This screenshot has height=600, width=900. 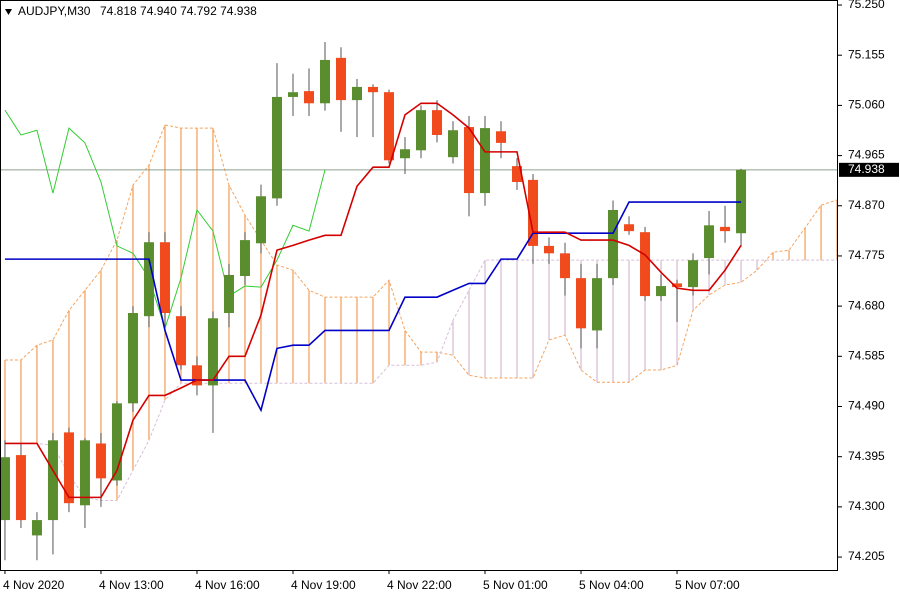 What do you see at coordinates (611, 585) in the screenshot?
I see `x-tick-label: 5 Nov 04:00` at bounding box center [611, 585].